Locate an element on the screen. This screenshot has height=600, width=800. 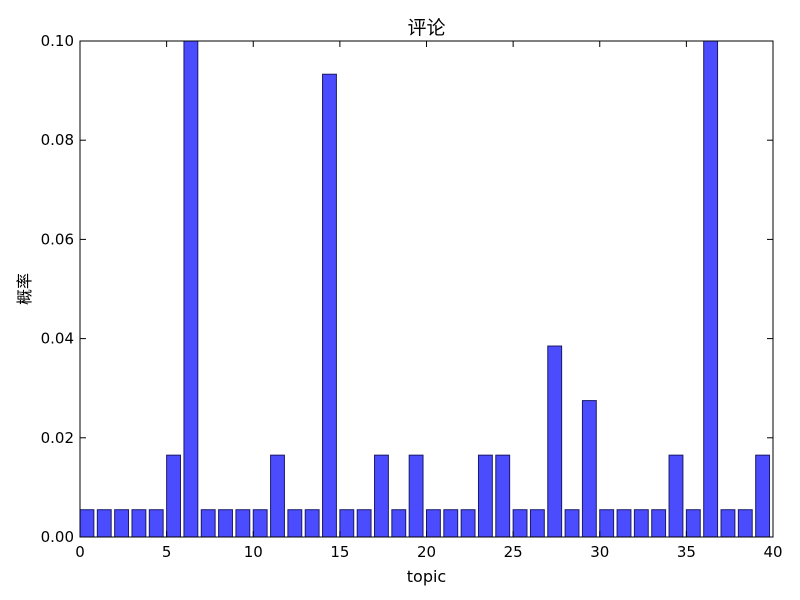
y-tick-label: 0.00 is located at coordinates (57, 537).